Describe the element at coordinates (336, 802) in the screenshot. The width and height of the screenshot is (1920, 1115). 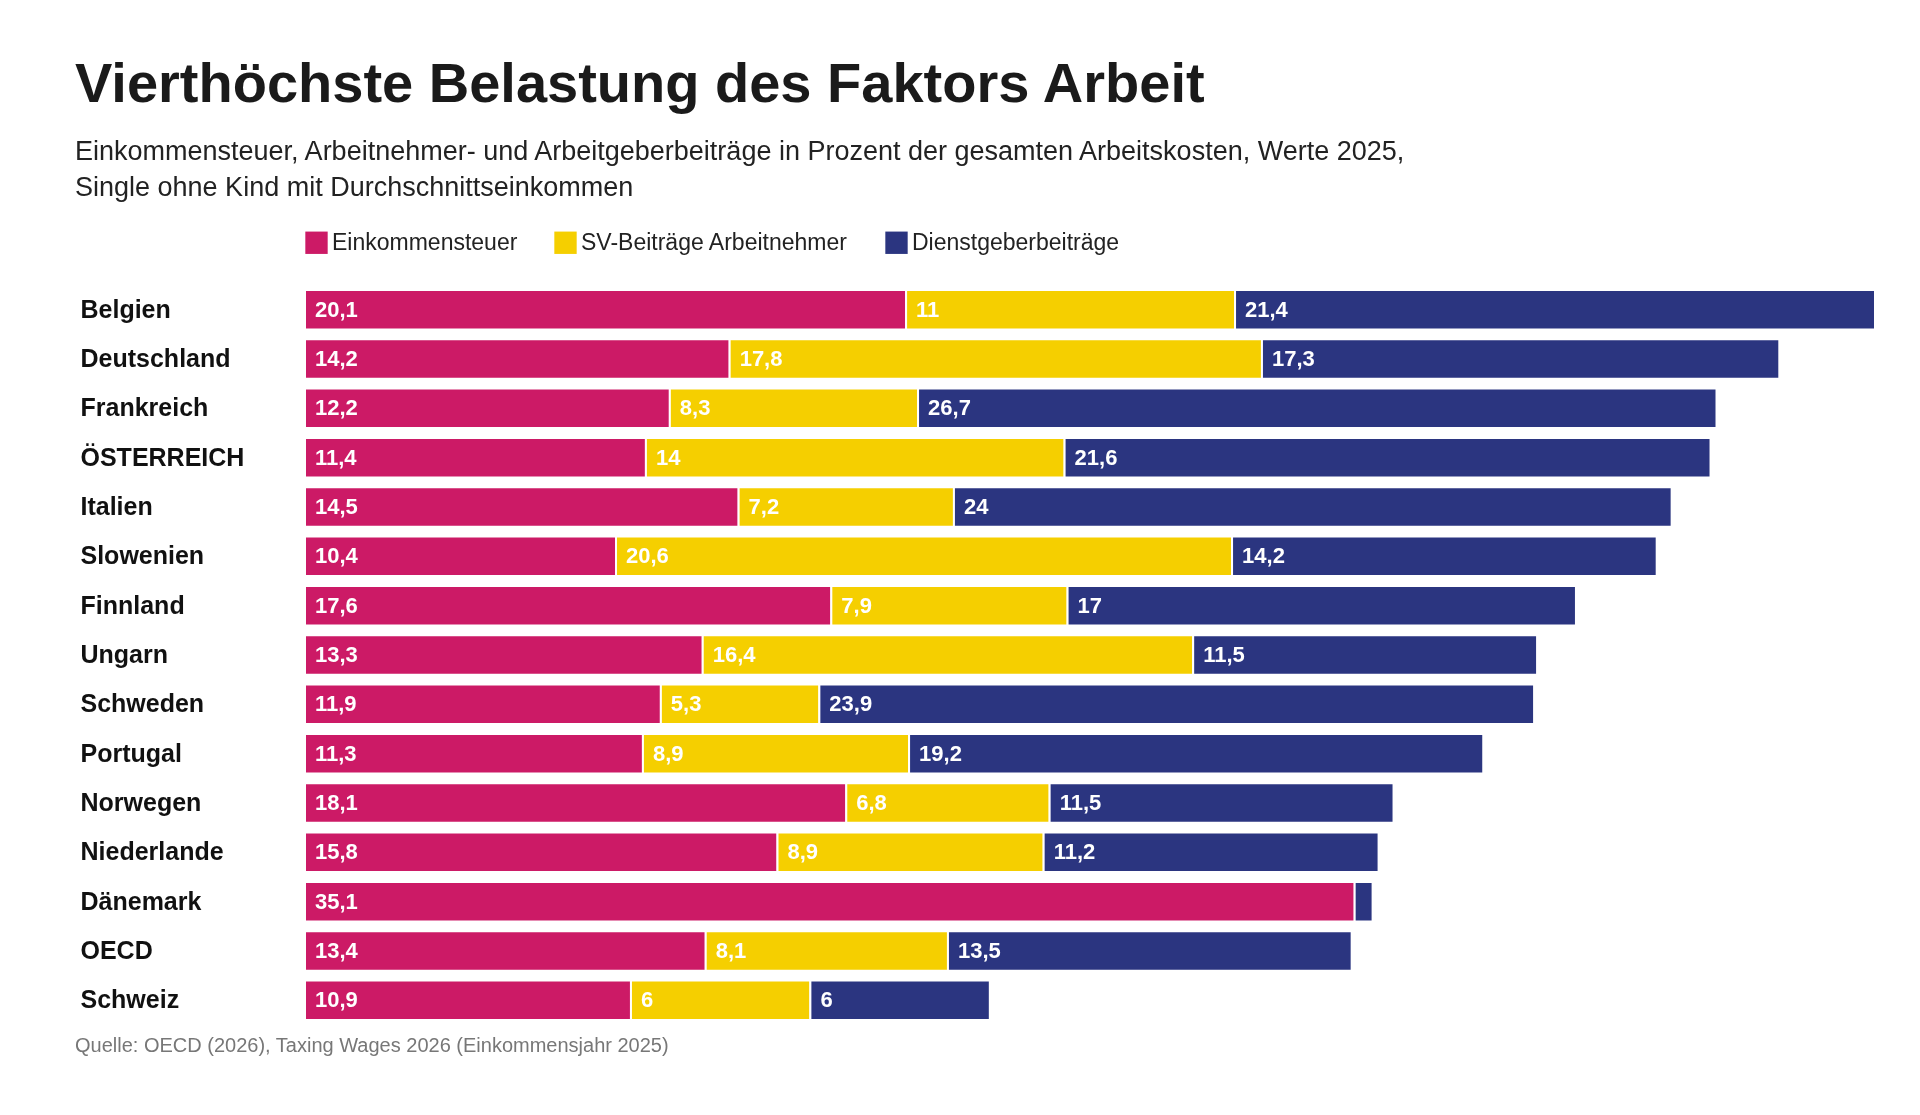
I see `data-label: 18,1` at that location.